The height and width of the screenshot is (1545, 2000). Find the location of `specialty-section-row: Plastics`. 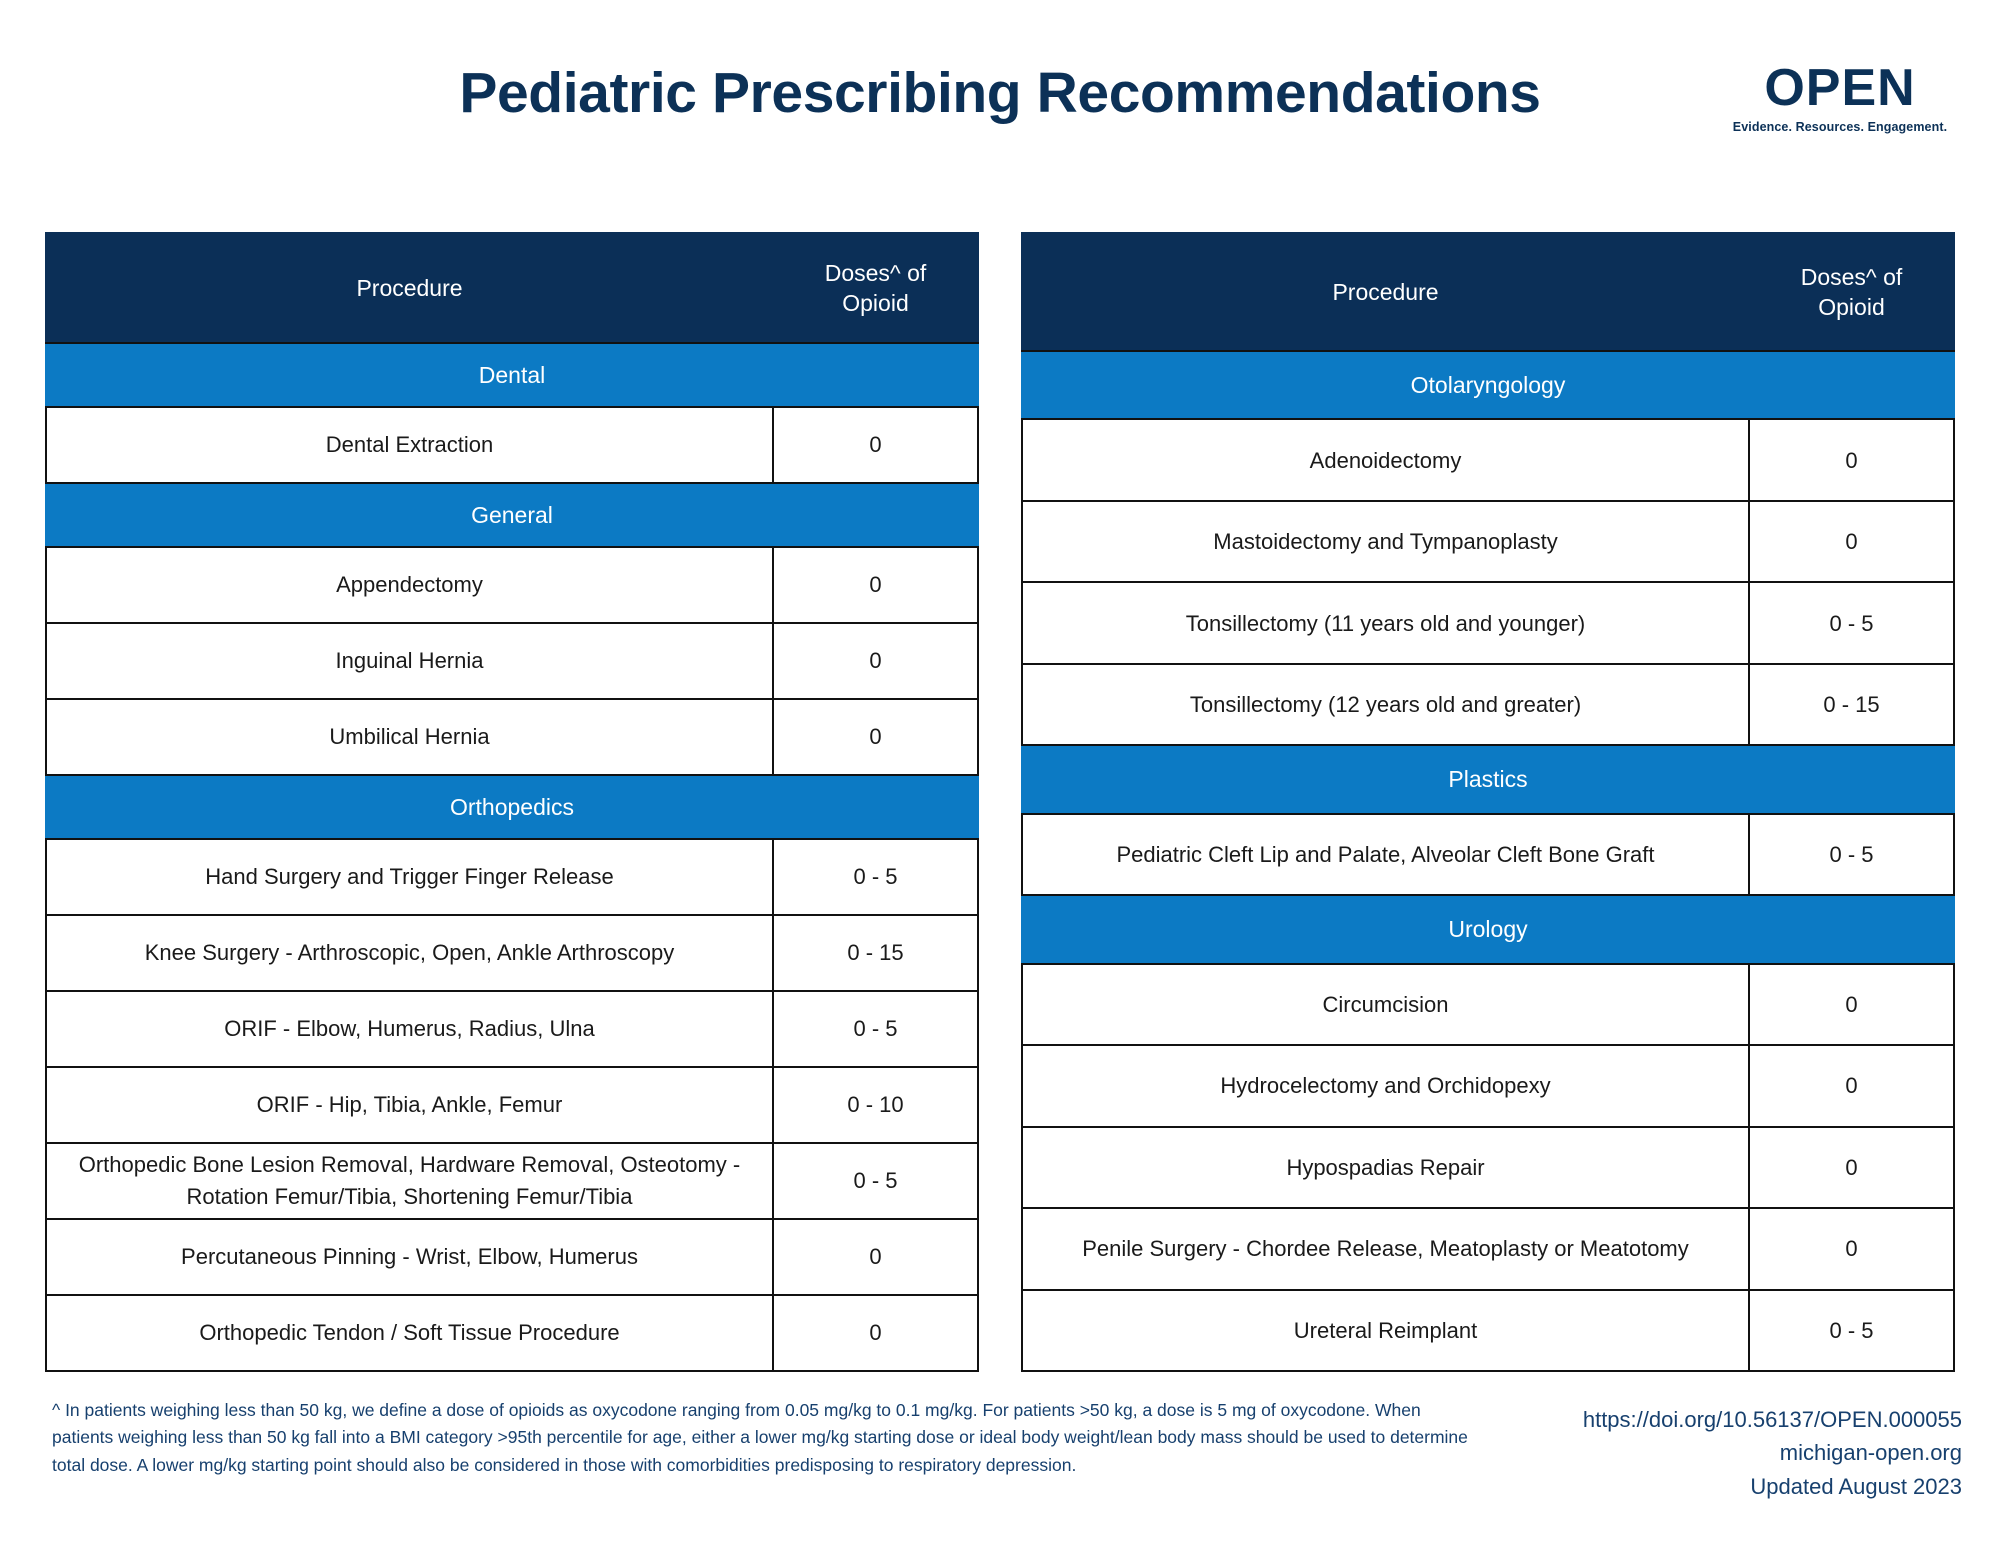

specialty-section-row: Plastics is located at coordinates (1488, 779).